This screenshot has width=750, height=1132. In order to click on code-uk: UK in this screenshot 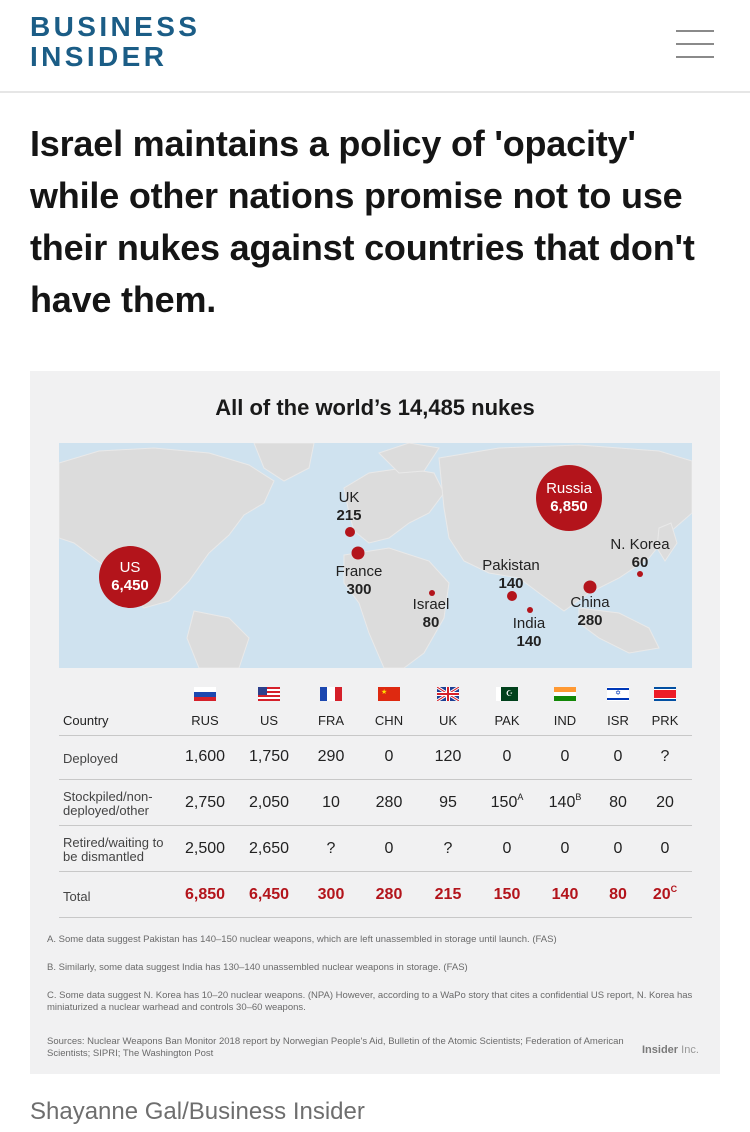, I will do `click(448, 720)`.